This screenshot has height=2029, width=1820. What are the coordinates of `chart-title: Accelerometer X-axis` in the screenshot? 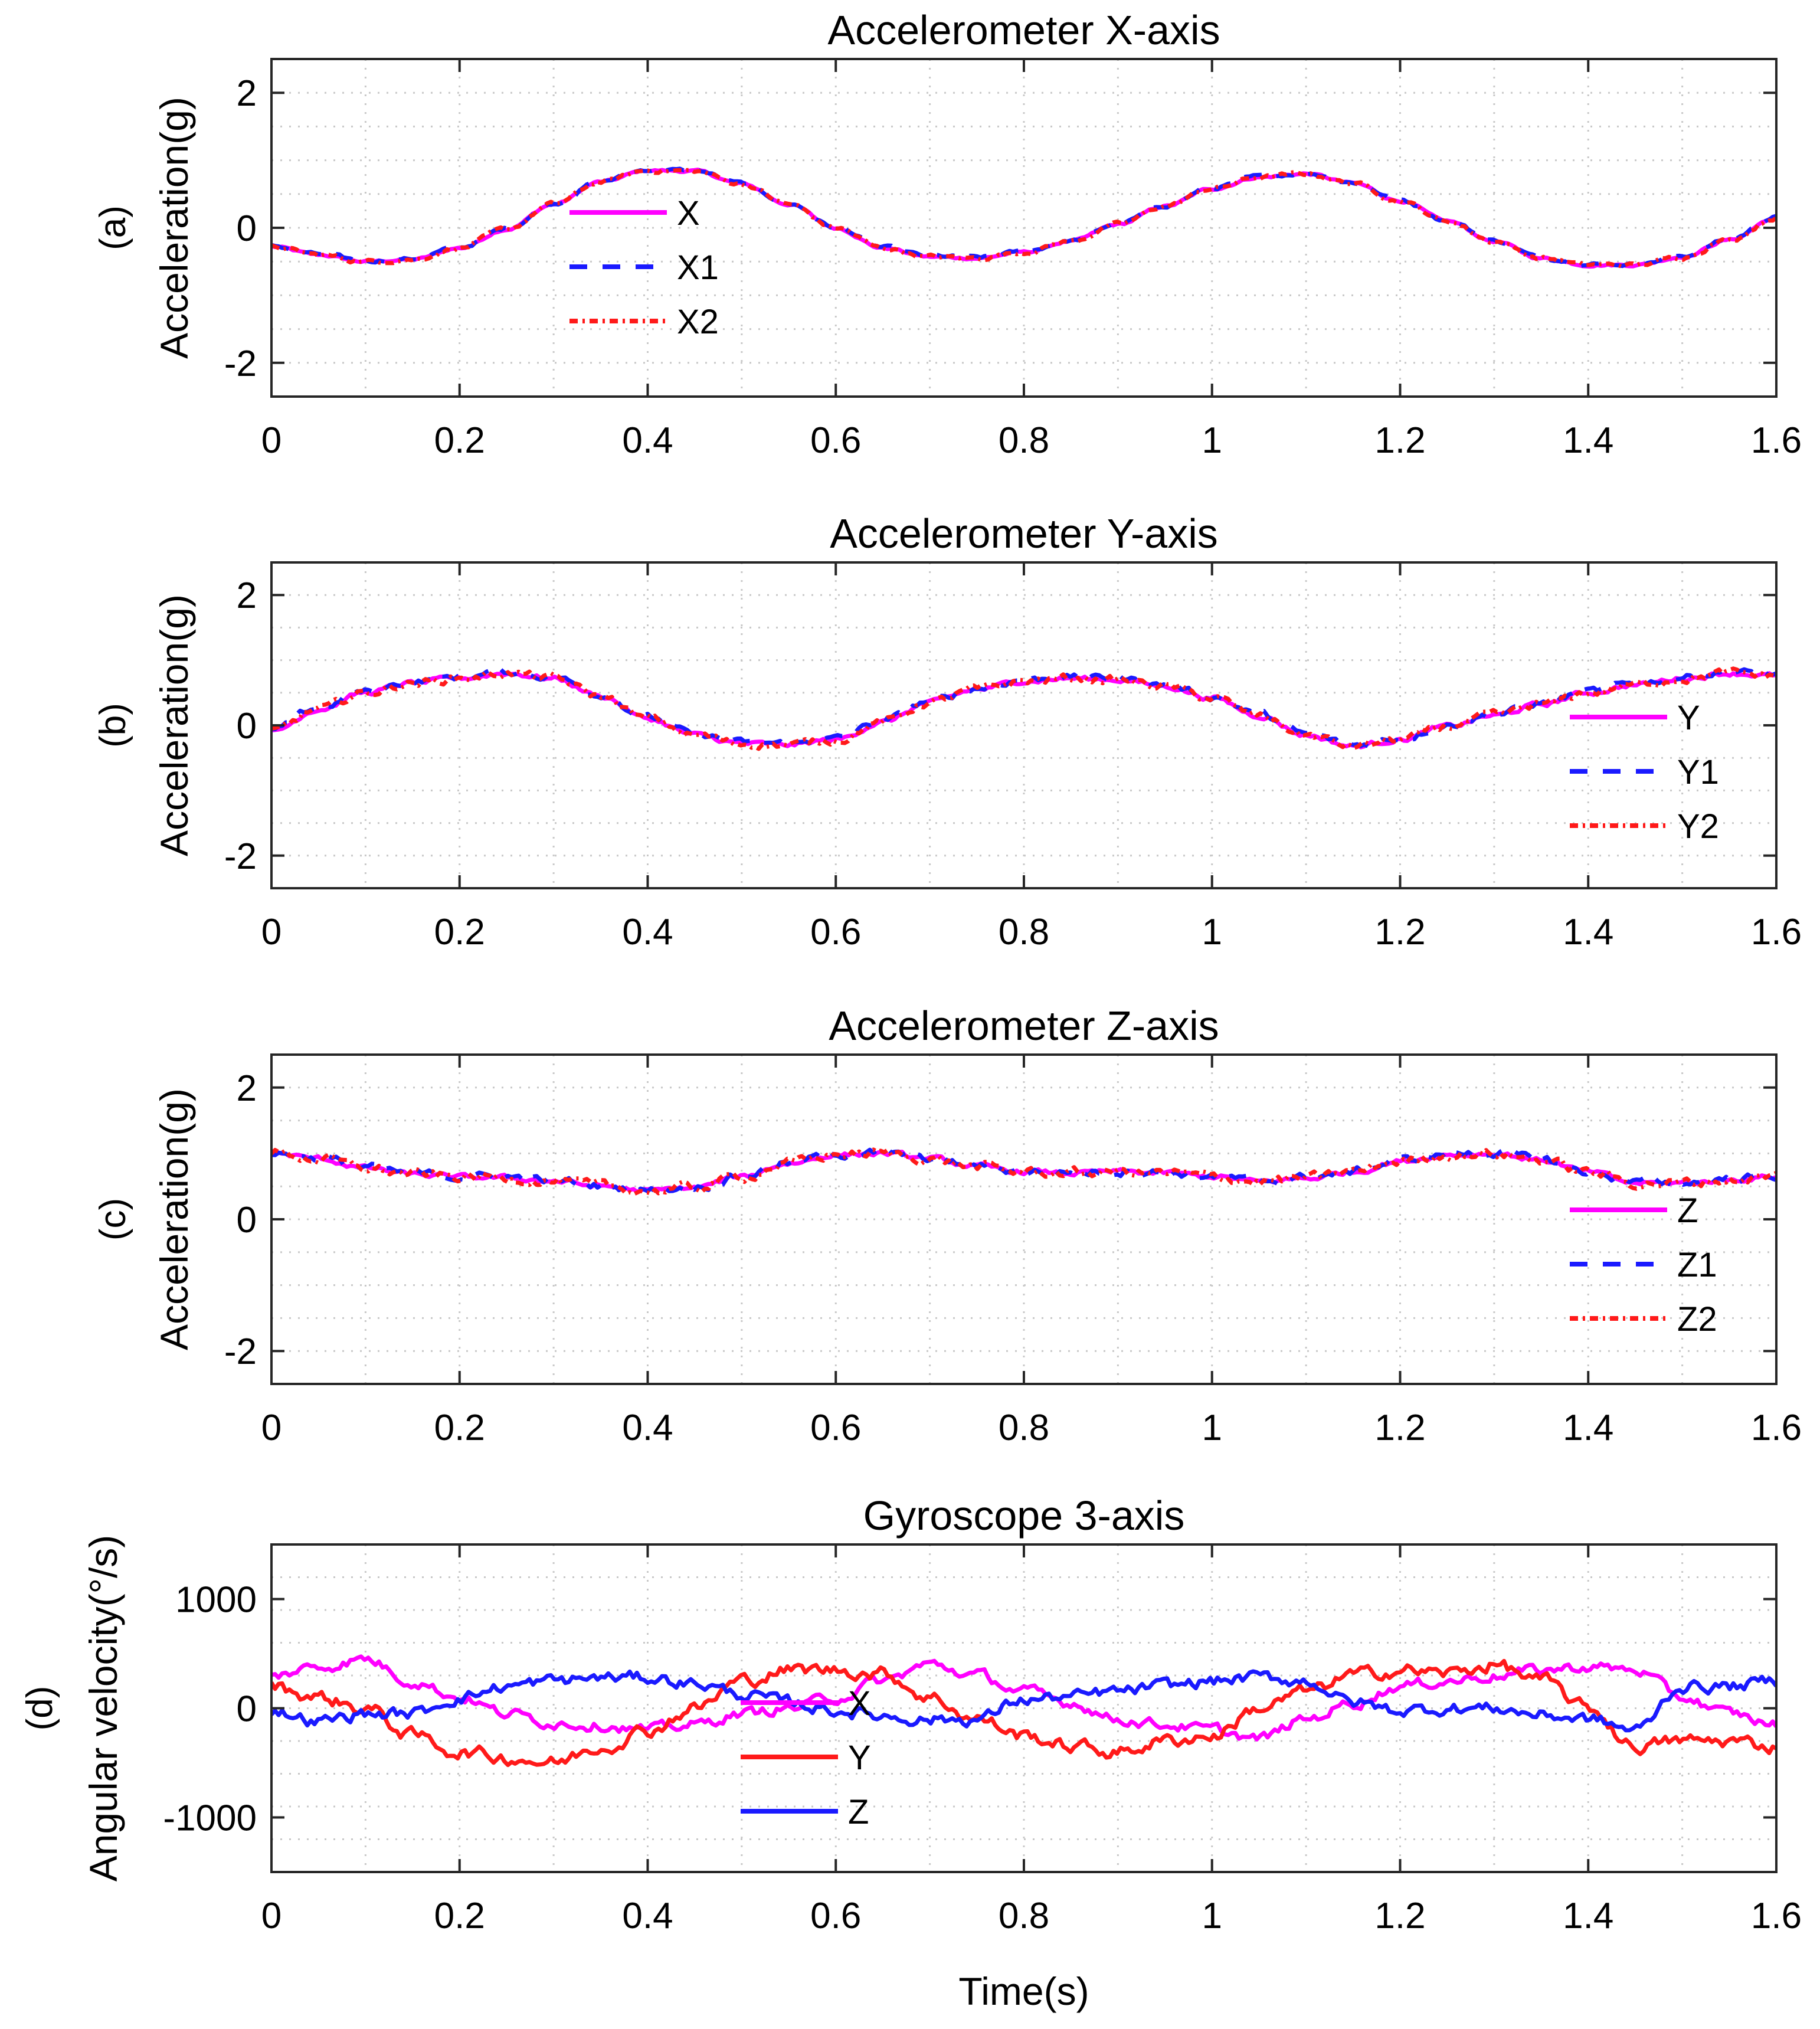 It's located at (1023, 30).